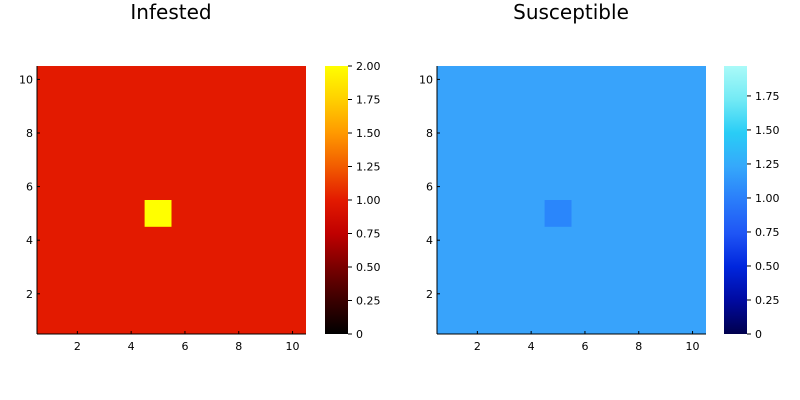 This screenshot has width=800, height=400. Describe the element at coordinates (368, 66) in the screenshot. I see `colorbar-tick-label: 2.00` at that location.